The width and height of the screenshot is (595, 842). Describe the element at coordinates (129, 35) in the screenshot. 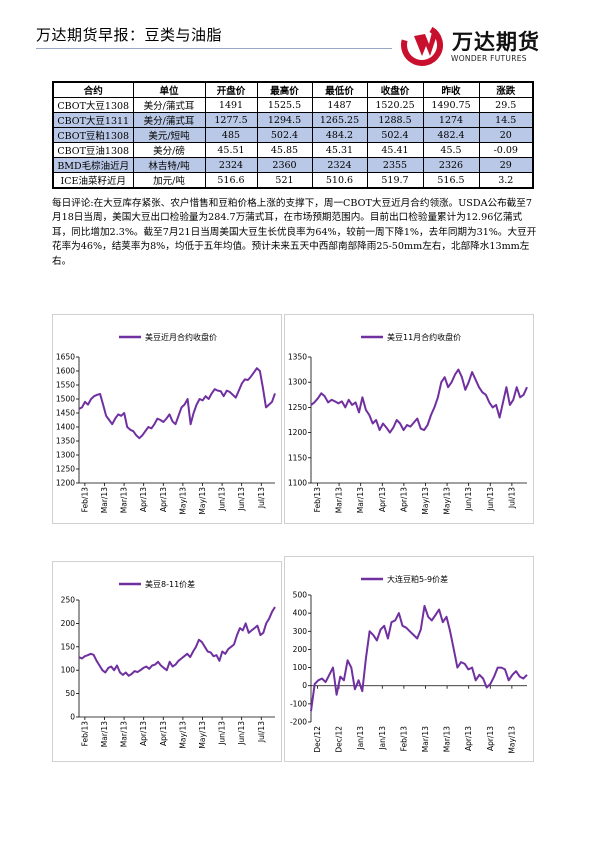

I see `page-title: 万达期货早报：豆类与油脂` at that location.